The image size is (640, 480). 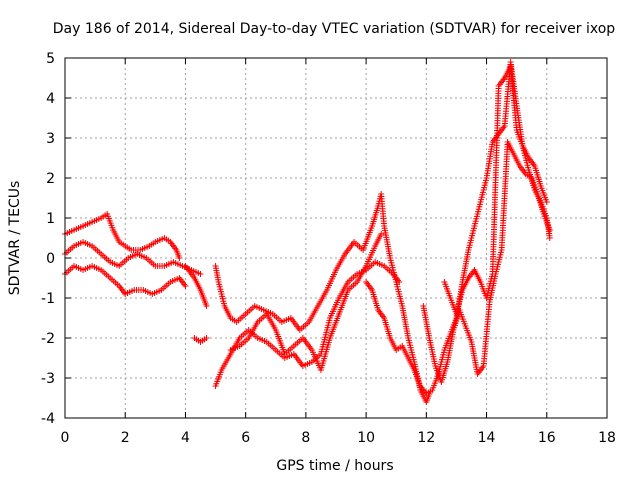 I want to click on x-tick-label: 6, so click(x=245, y=438).